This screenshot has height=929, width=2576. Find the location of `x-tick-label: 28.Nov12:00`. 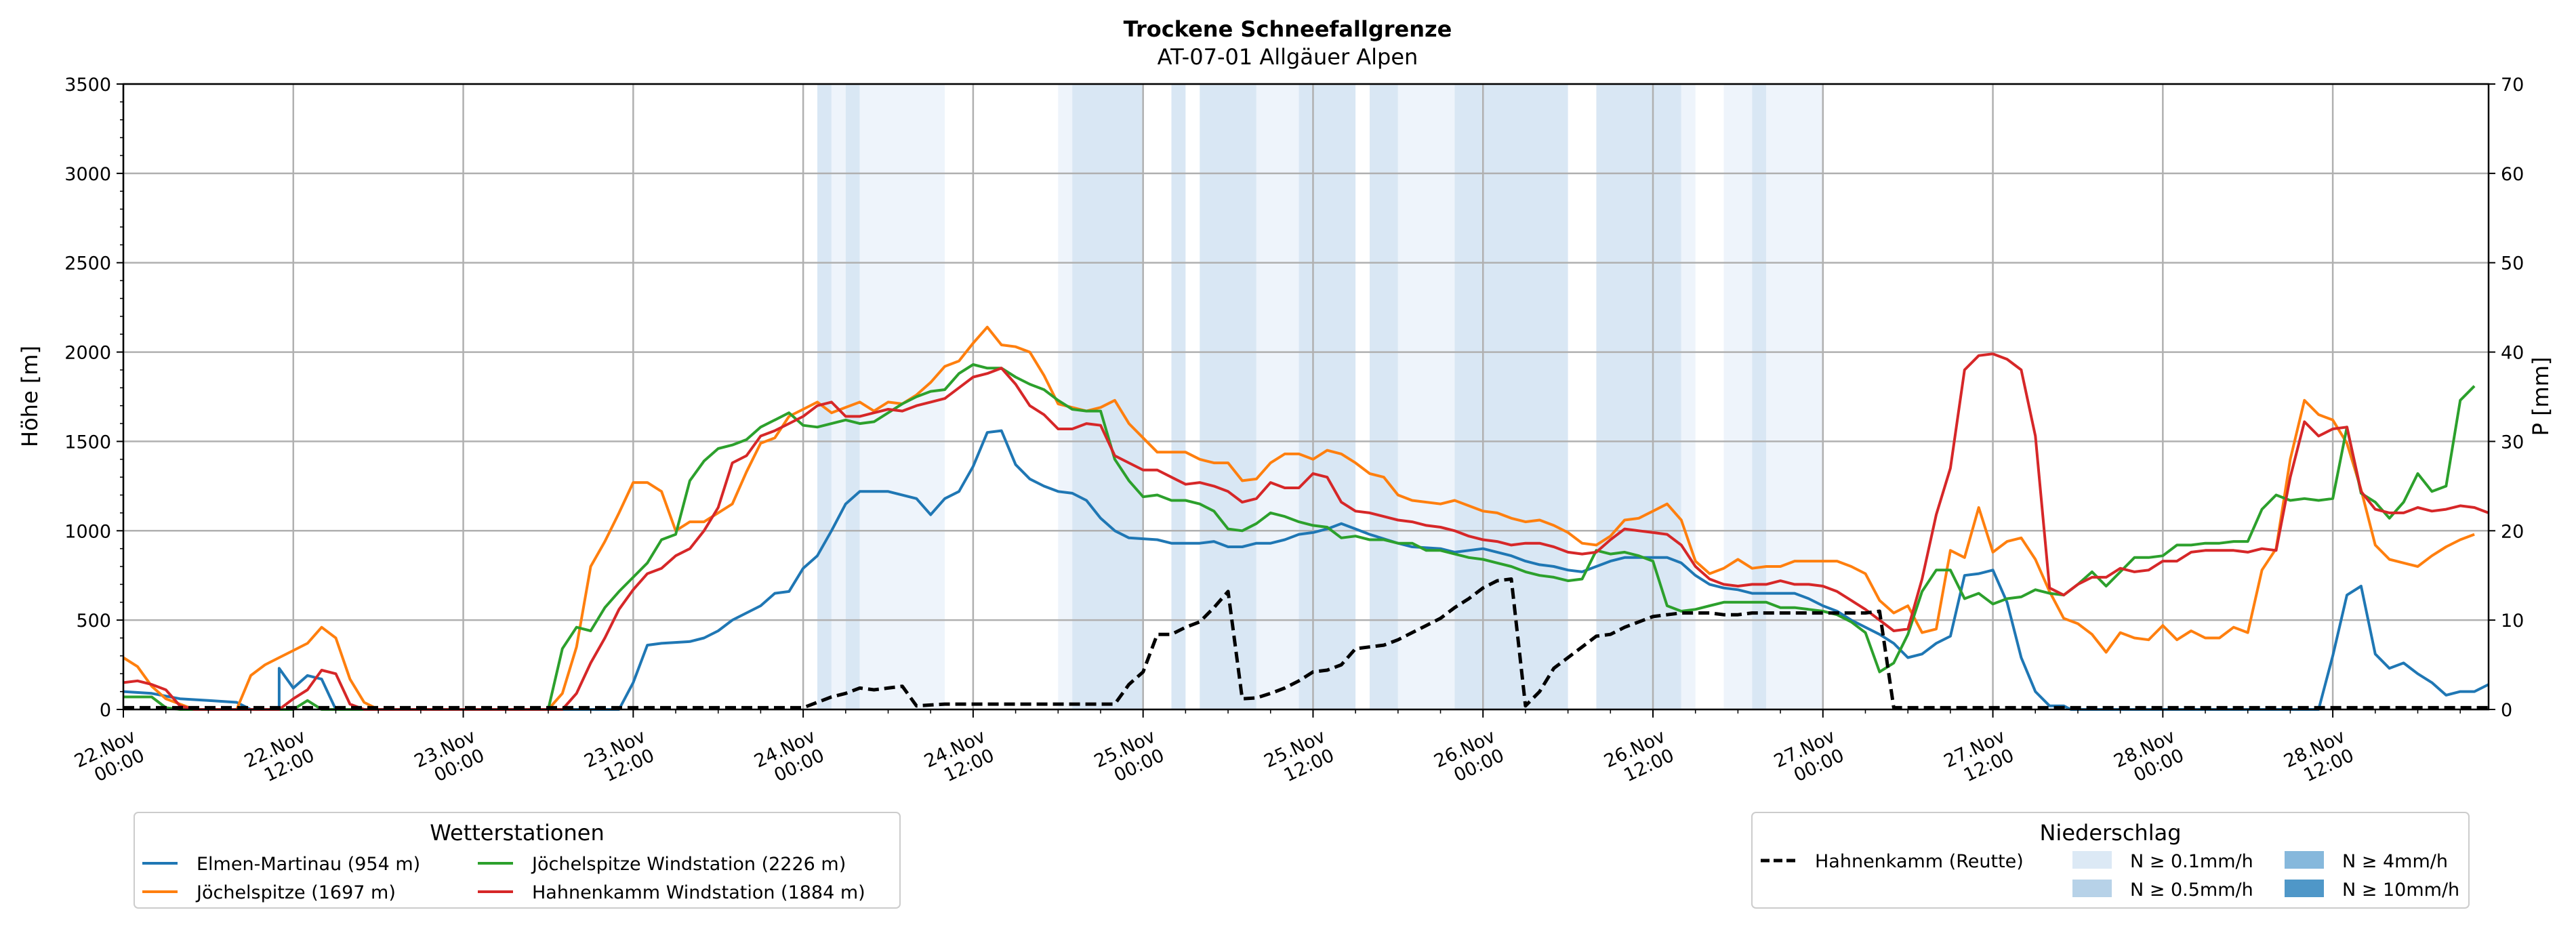

x-tick-label: 28.Nov12:00 is located at coordinates (2319, 759).